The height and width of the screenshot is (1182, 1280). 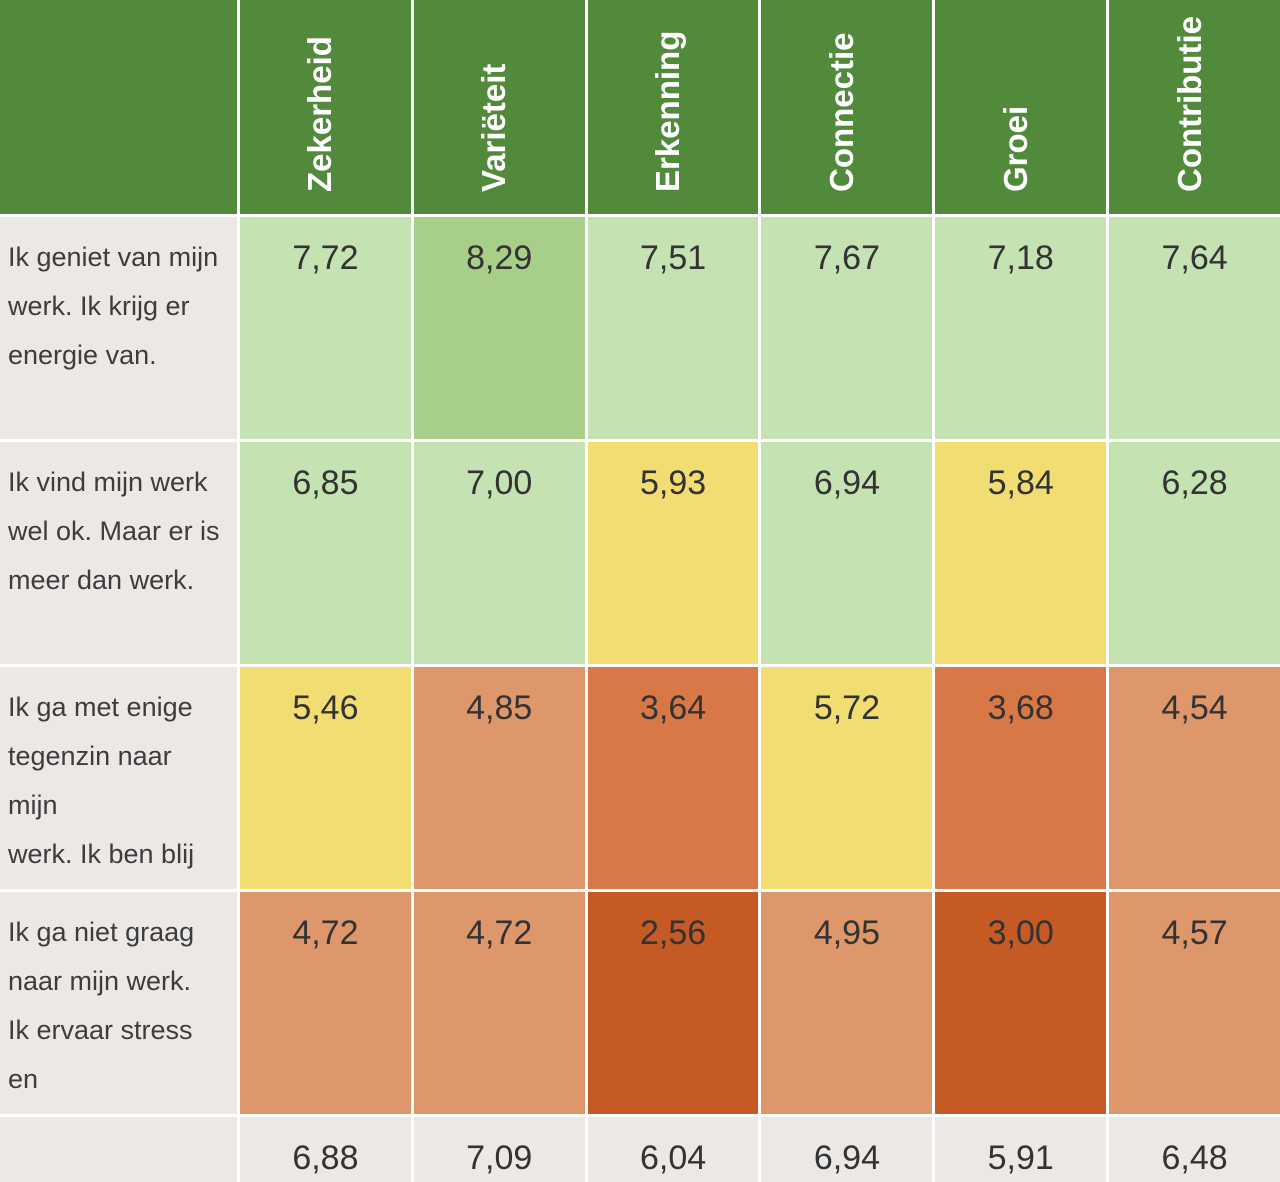 I want to click on column-header: Erkenning, so click(x=673, y=107).